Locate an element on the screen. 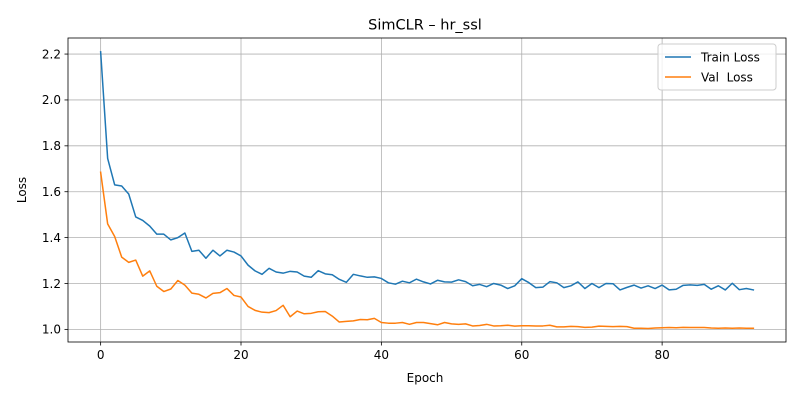 Image resolution: width=800 pixels, height=400 pixels. legend-box is located at coordinates (717, 67).